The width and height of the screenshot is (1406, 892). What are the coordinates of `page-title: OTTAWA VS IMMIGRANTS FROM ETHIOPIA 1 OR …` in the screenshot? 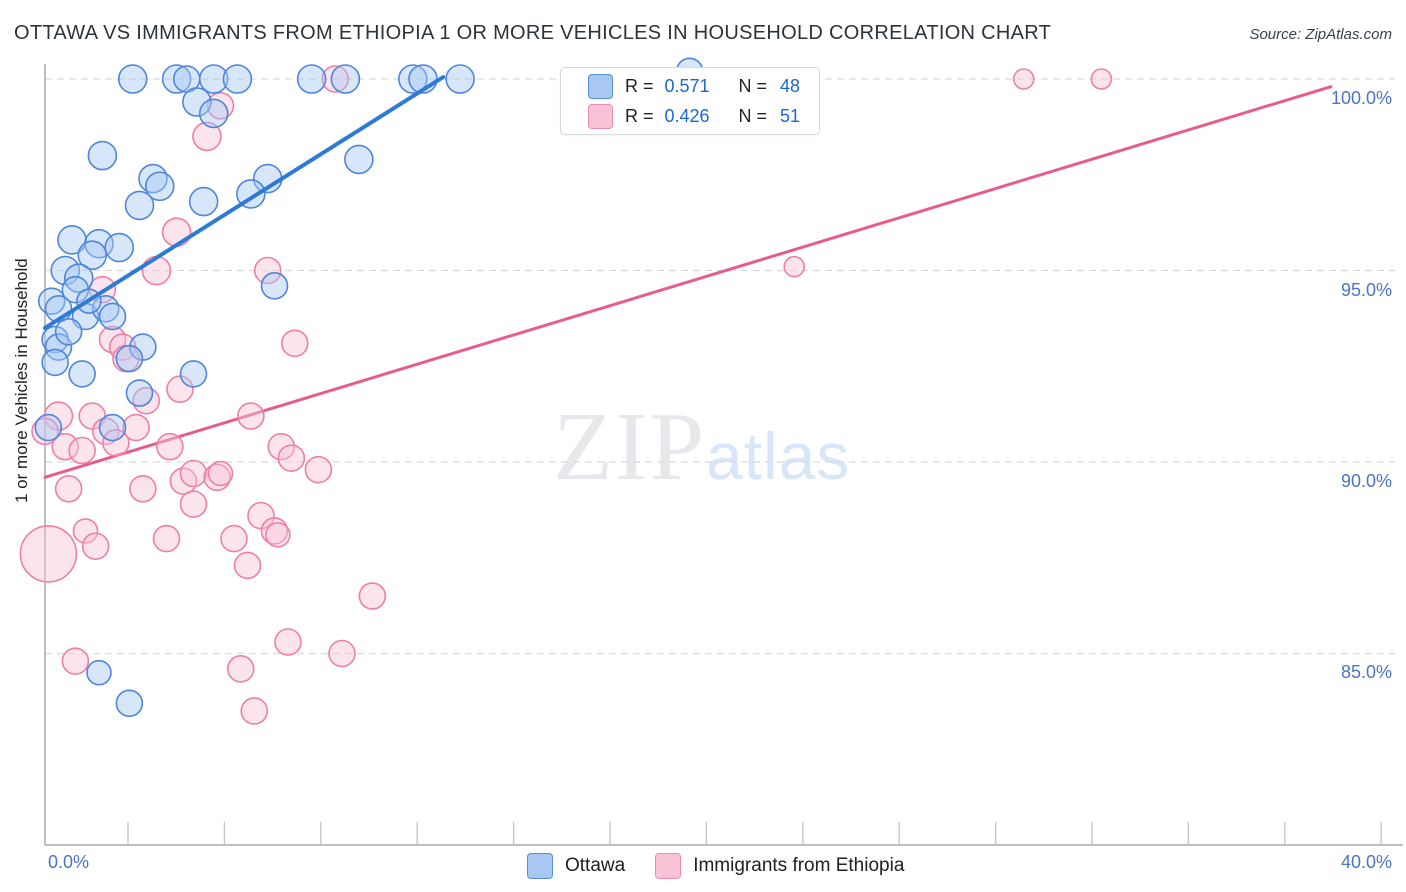 It's located at (533, 33).